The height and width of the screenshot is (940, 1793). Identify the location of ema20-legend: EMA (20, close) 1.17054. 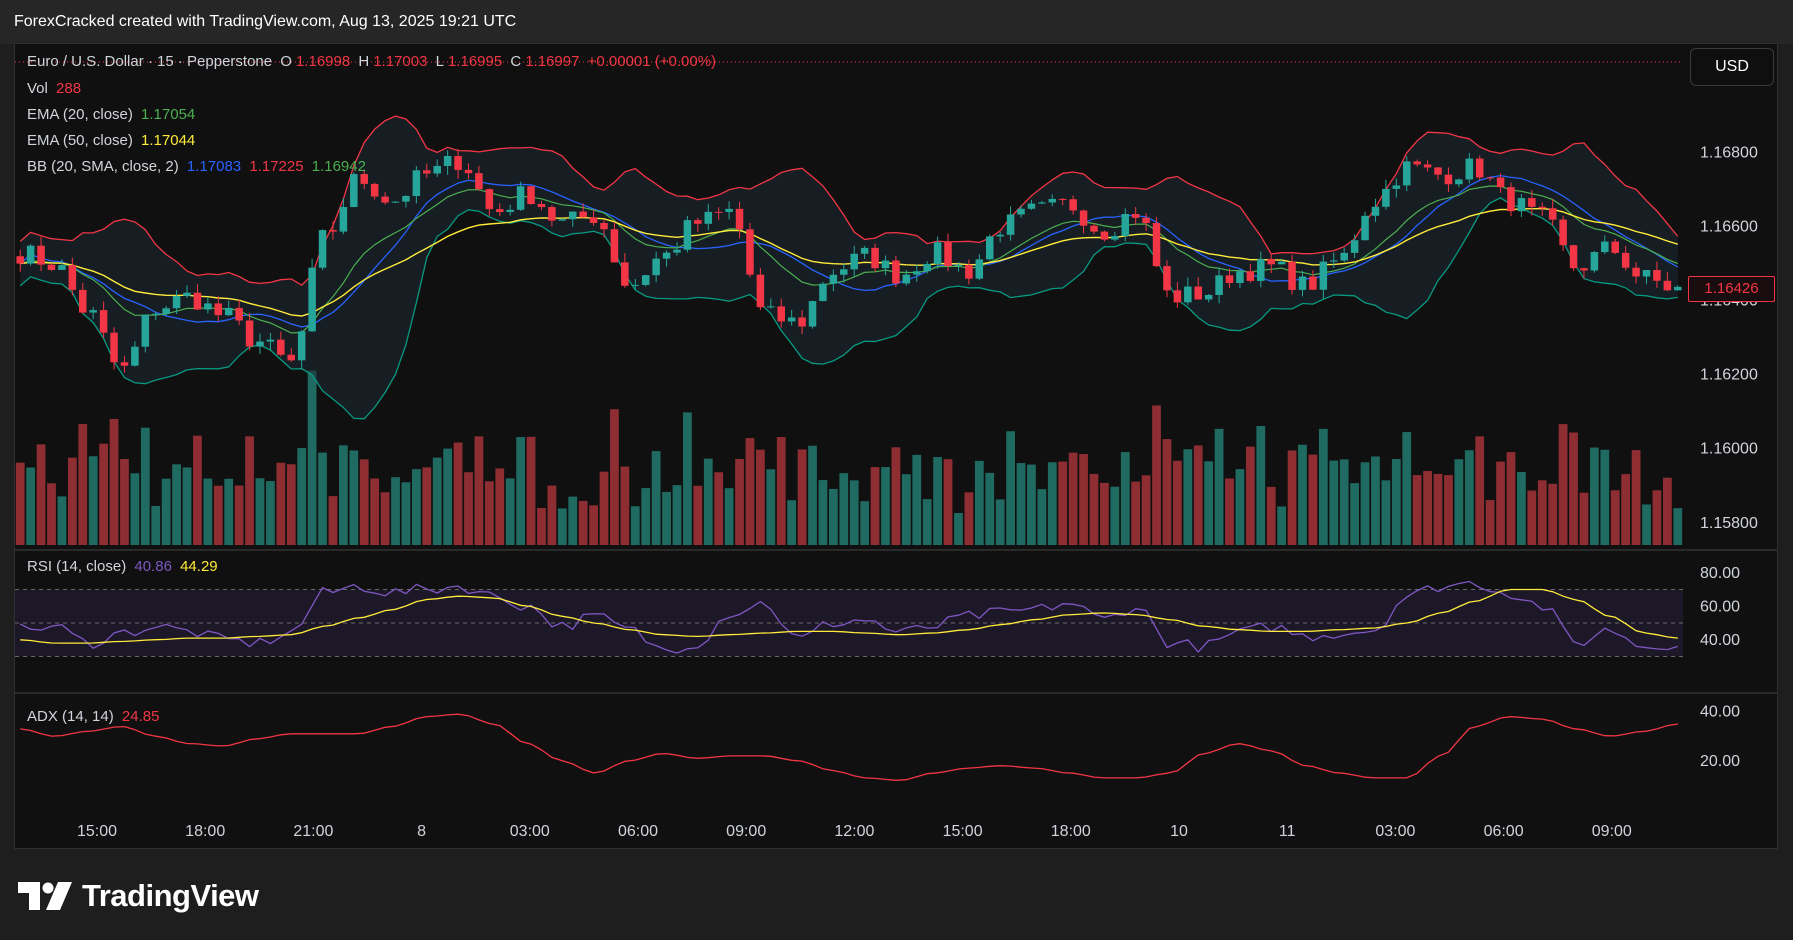
(113, 114).